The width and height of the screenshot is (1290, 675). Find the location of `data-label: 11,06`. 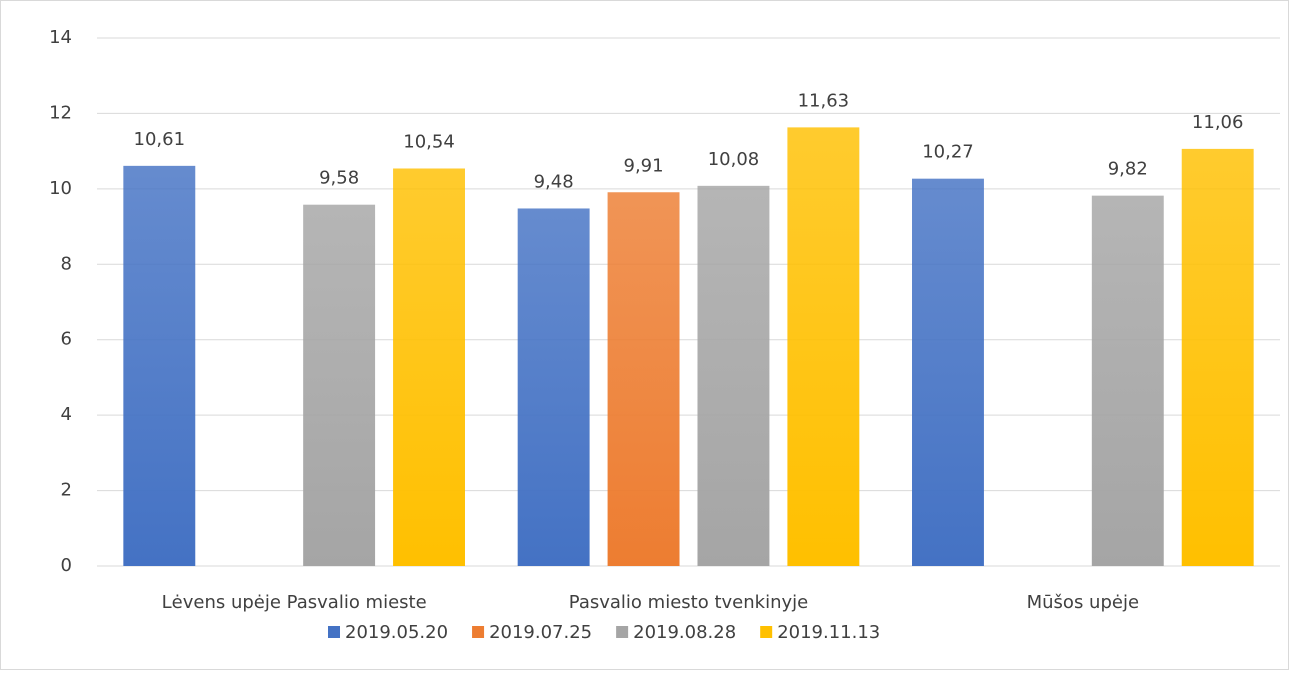

data-label: 11,06 is located at coordinates (1218, 122).